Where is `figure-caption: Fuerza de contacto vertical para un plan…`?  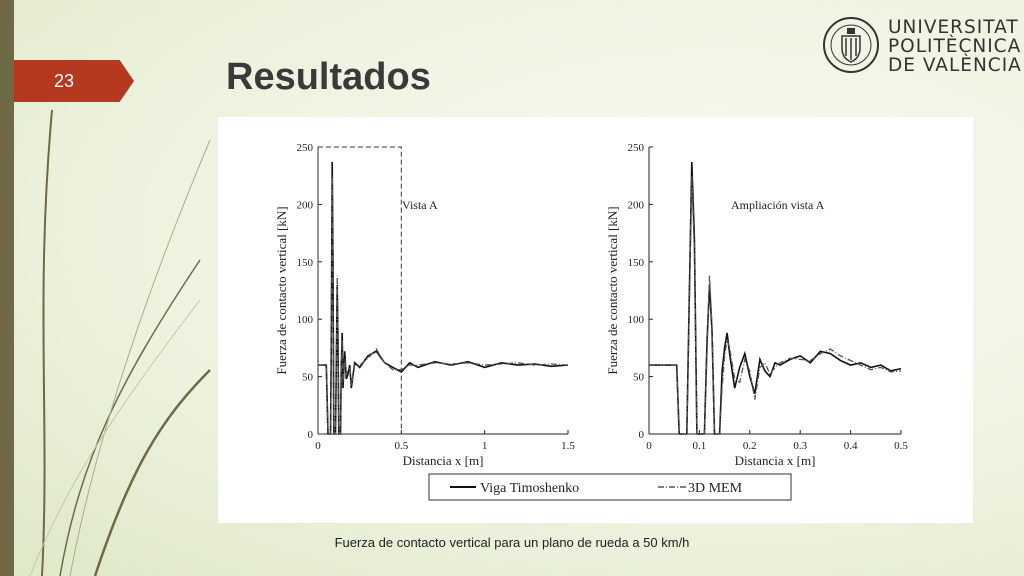 figure-caption: Fuerza de contacto vertical para un plan… is located at coordinates (512, 542).